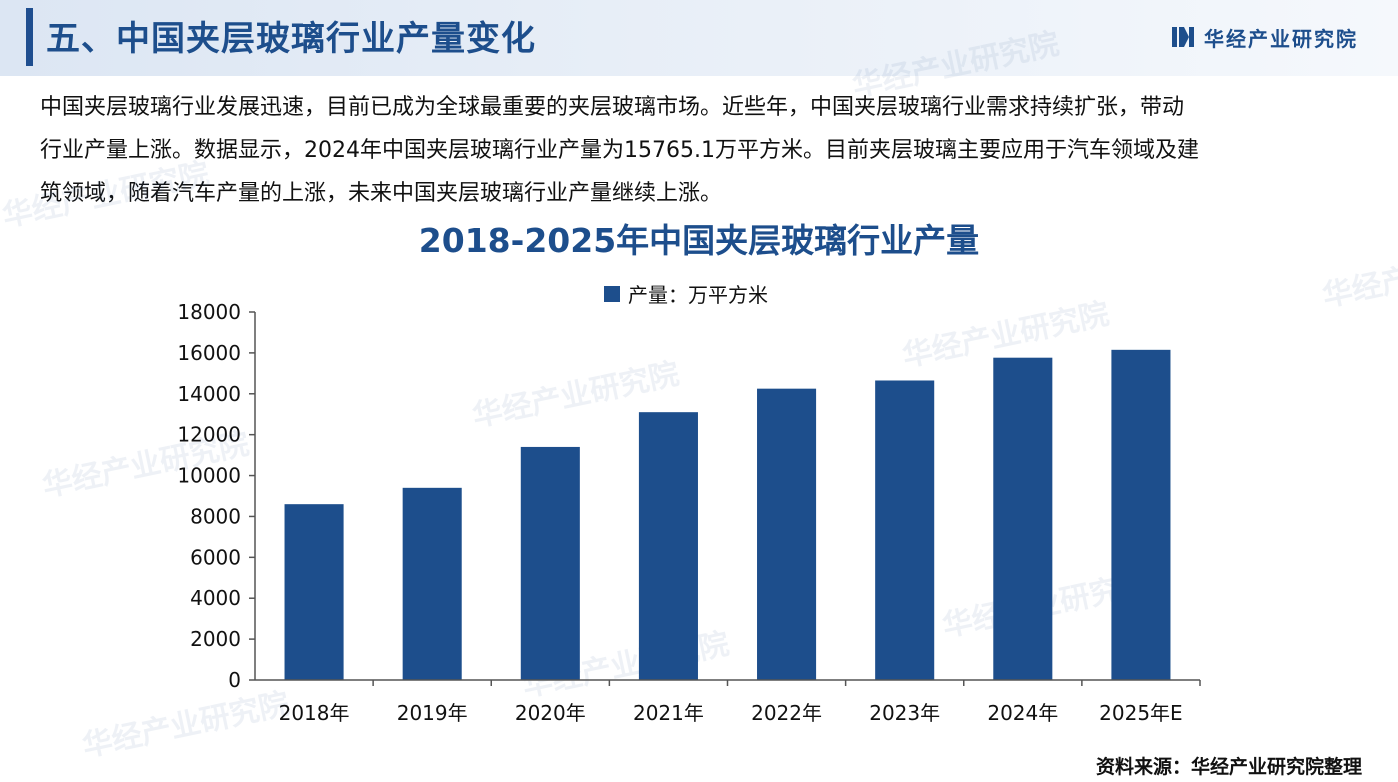  What do you see at coordinates (1281, 38) in the screenshot?
I see `brand-name: 华经产业研究院` at bounding box center [1281, 38].